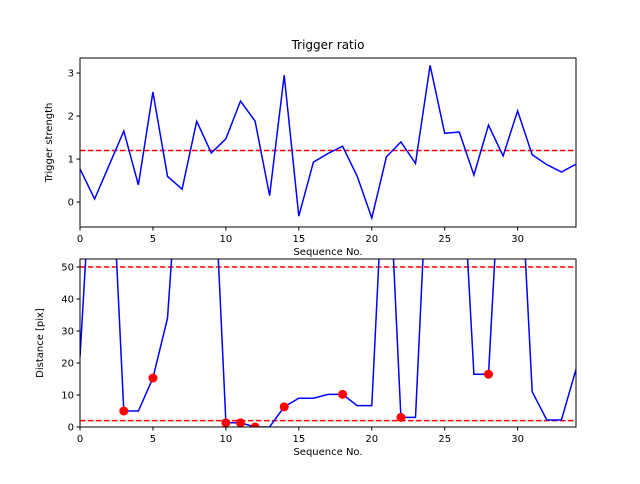  I want to click on chart-title: Trigger ratio, so click(328, 45).